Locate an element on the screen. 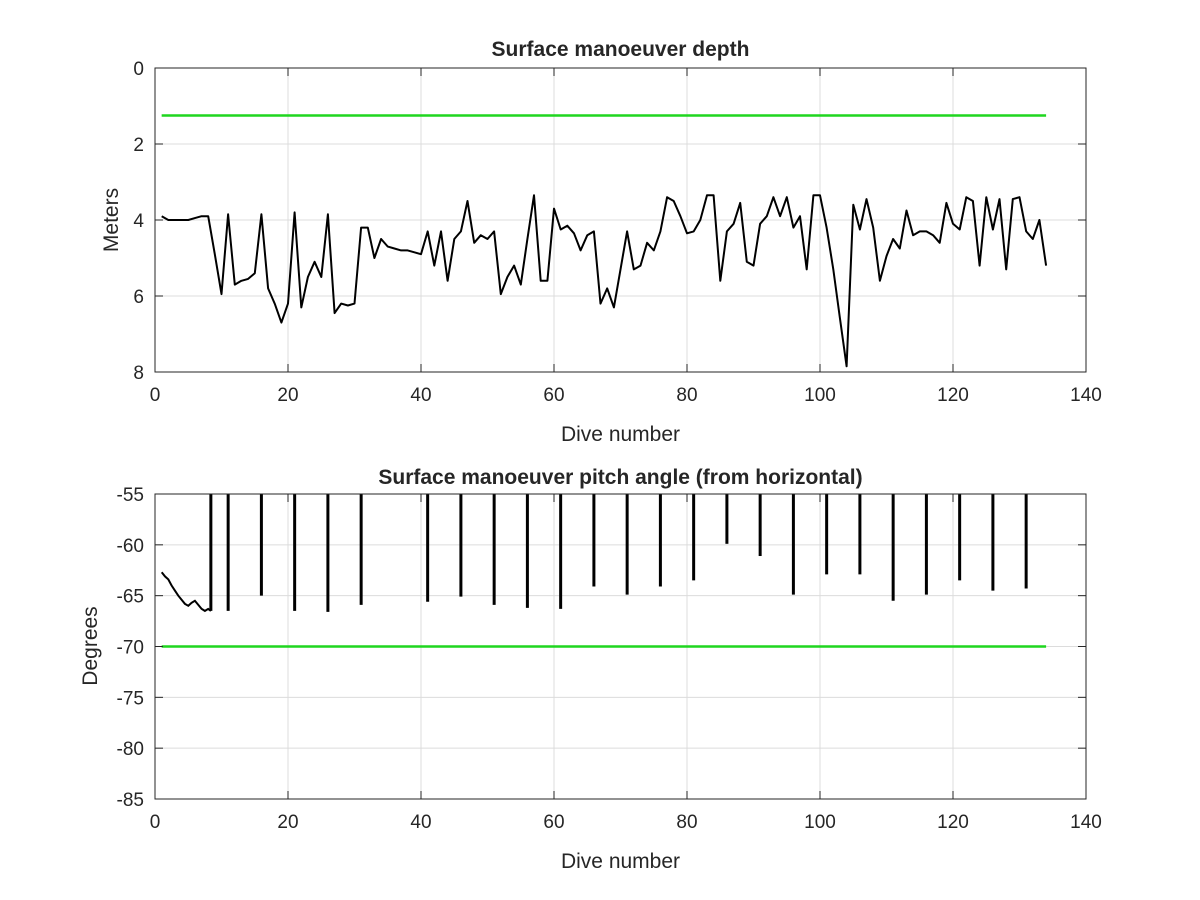 Image resolution: width=1200 pixels, height=900 pixels. pitch-x-tick-label: 40 is located at coordinates (420, 822).